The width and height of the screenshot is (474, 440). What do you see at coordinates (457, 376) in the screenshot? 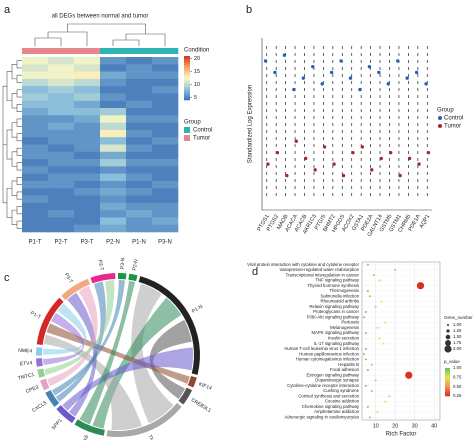
I see `legend-label: 0.75` at bounding box center [457, 376].